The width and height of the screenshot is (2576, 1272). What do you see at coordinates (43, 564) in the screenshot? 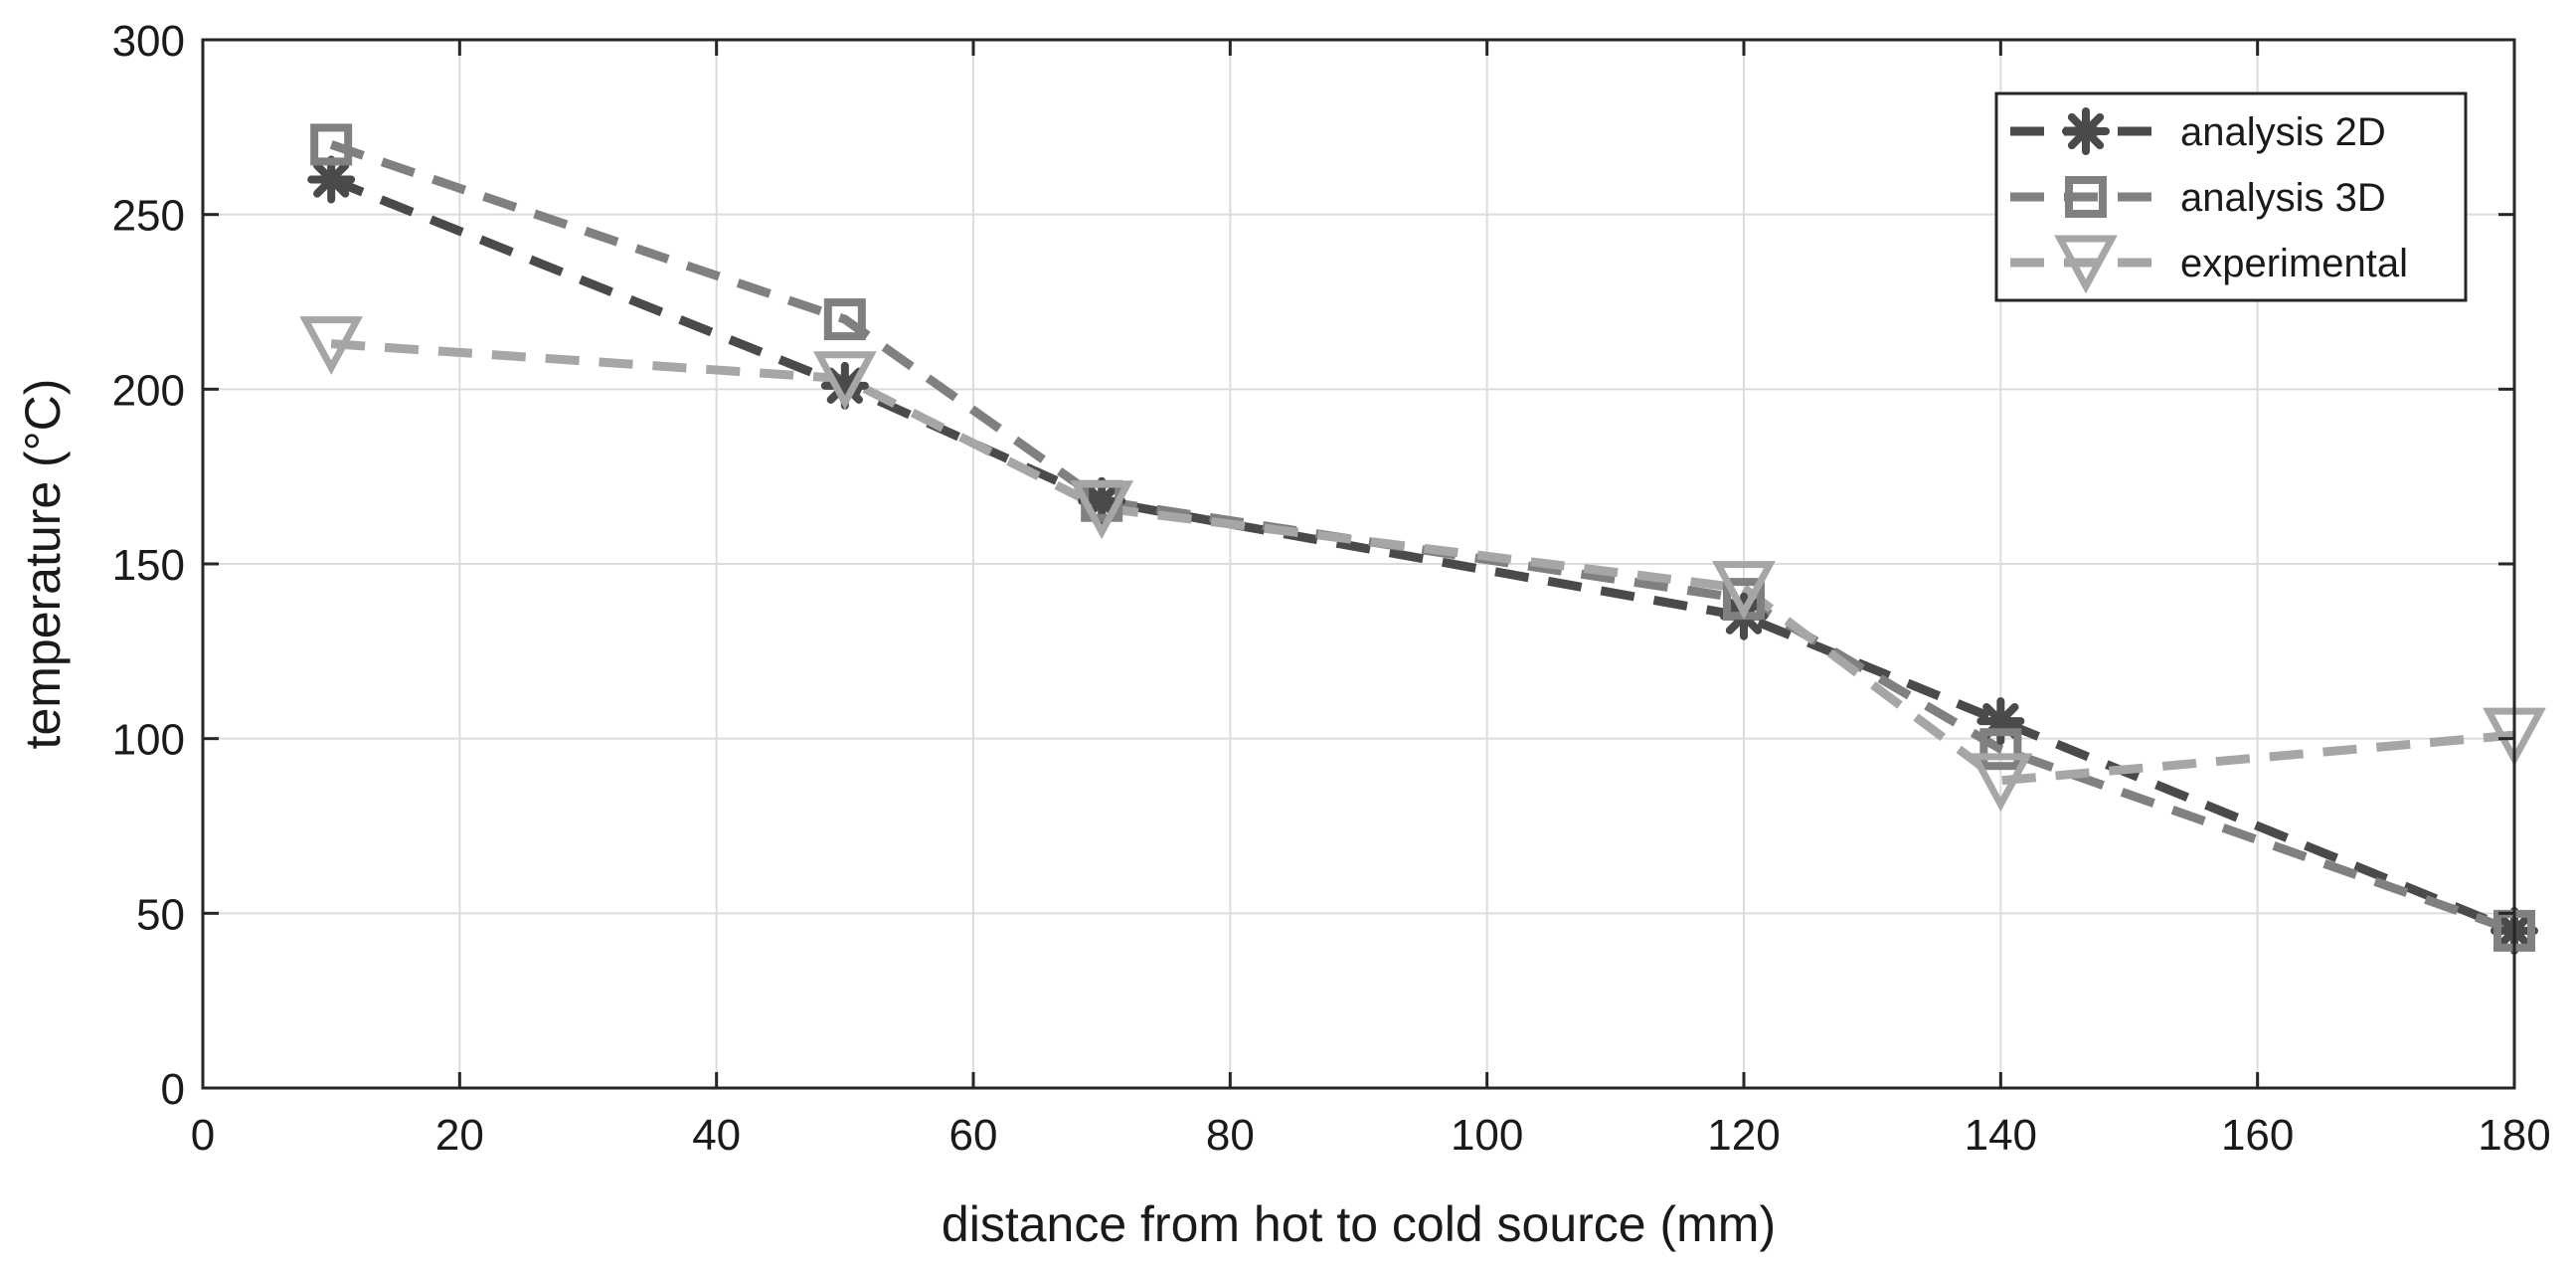
I see `y-axis-label: temperature (°C)` at bounding box center [43, 564].